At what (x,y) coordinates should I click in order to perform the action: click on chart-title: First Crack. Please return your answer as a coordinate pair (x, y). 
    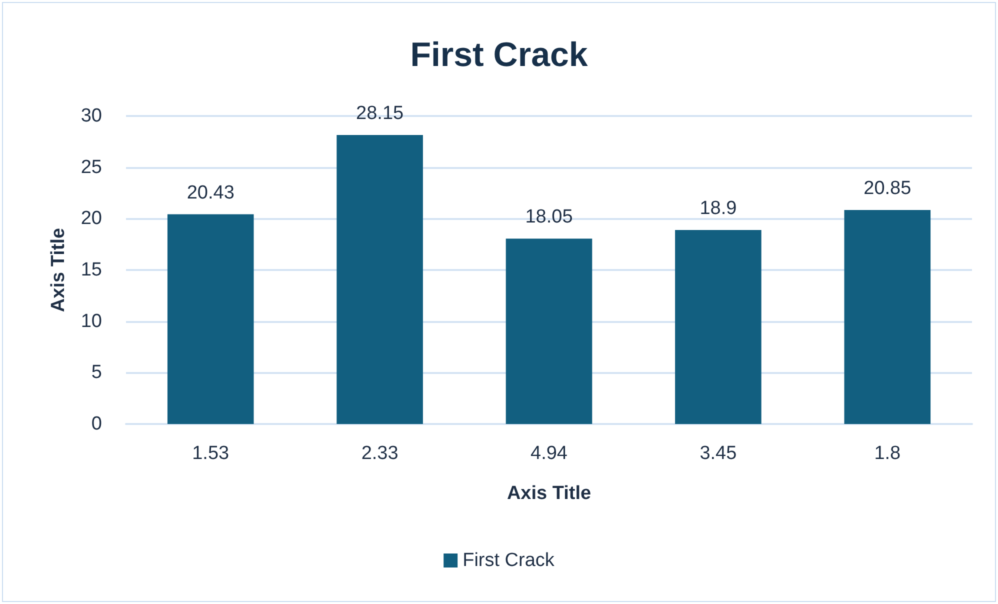
    Looking at the image, I should click on (499, 55).